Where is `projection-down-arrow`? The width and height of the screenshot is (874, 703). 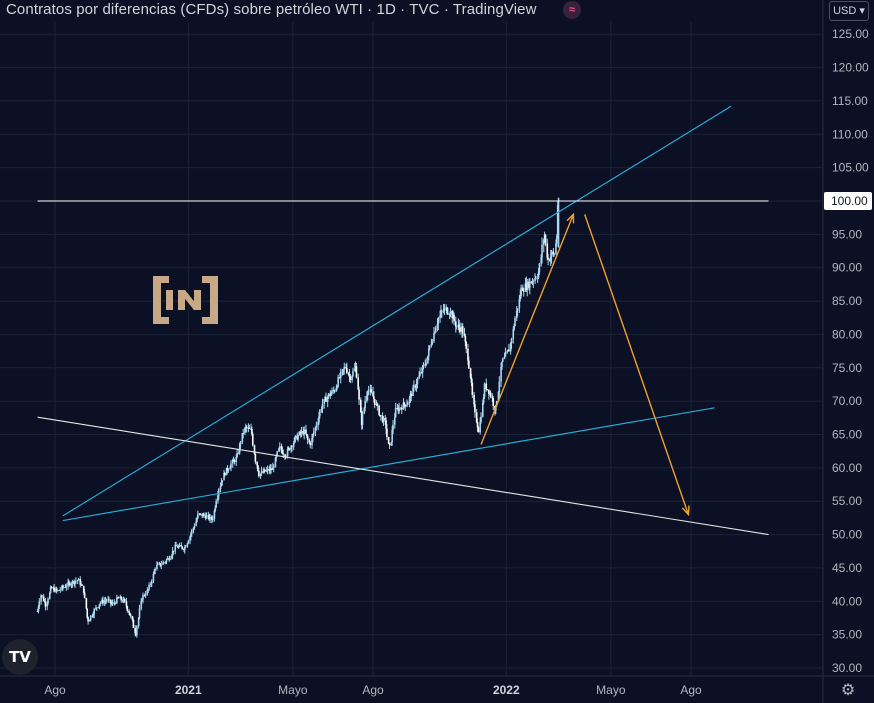 projection-down-arrow is located at coordinates (637, 364).